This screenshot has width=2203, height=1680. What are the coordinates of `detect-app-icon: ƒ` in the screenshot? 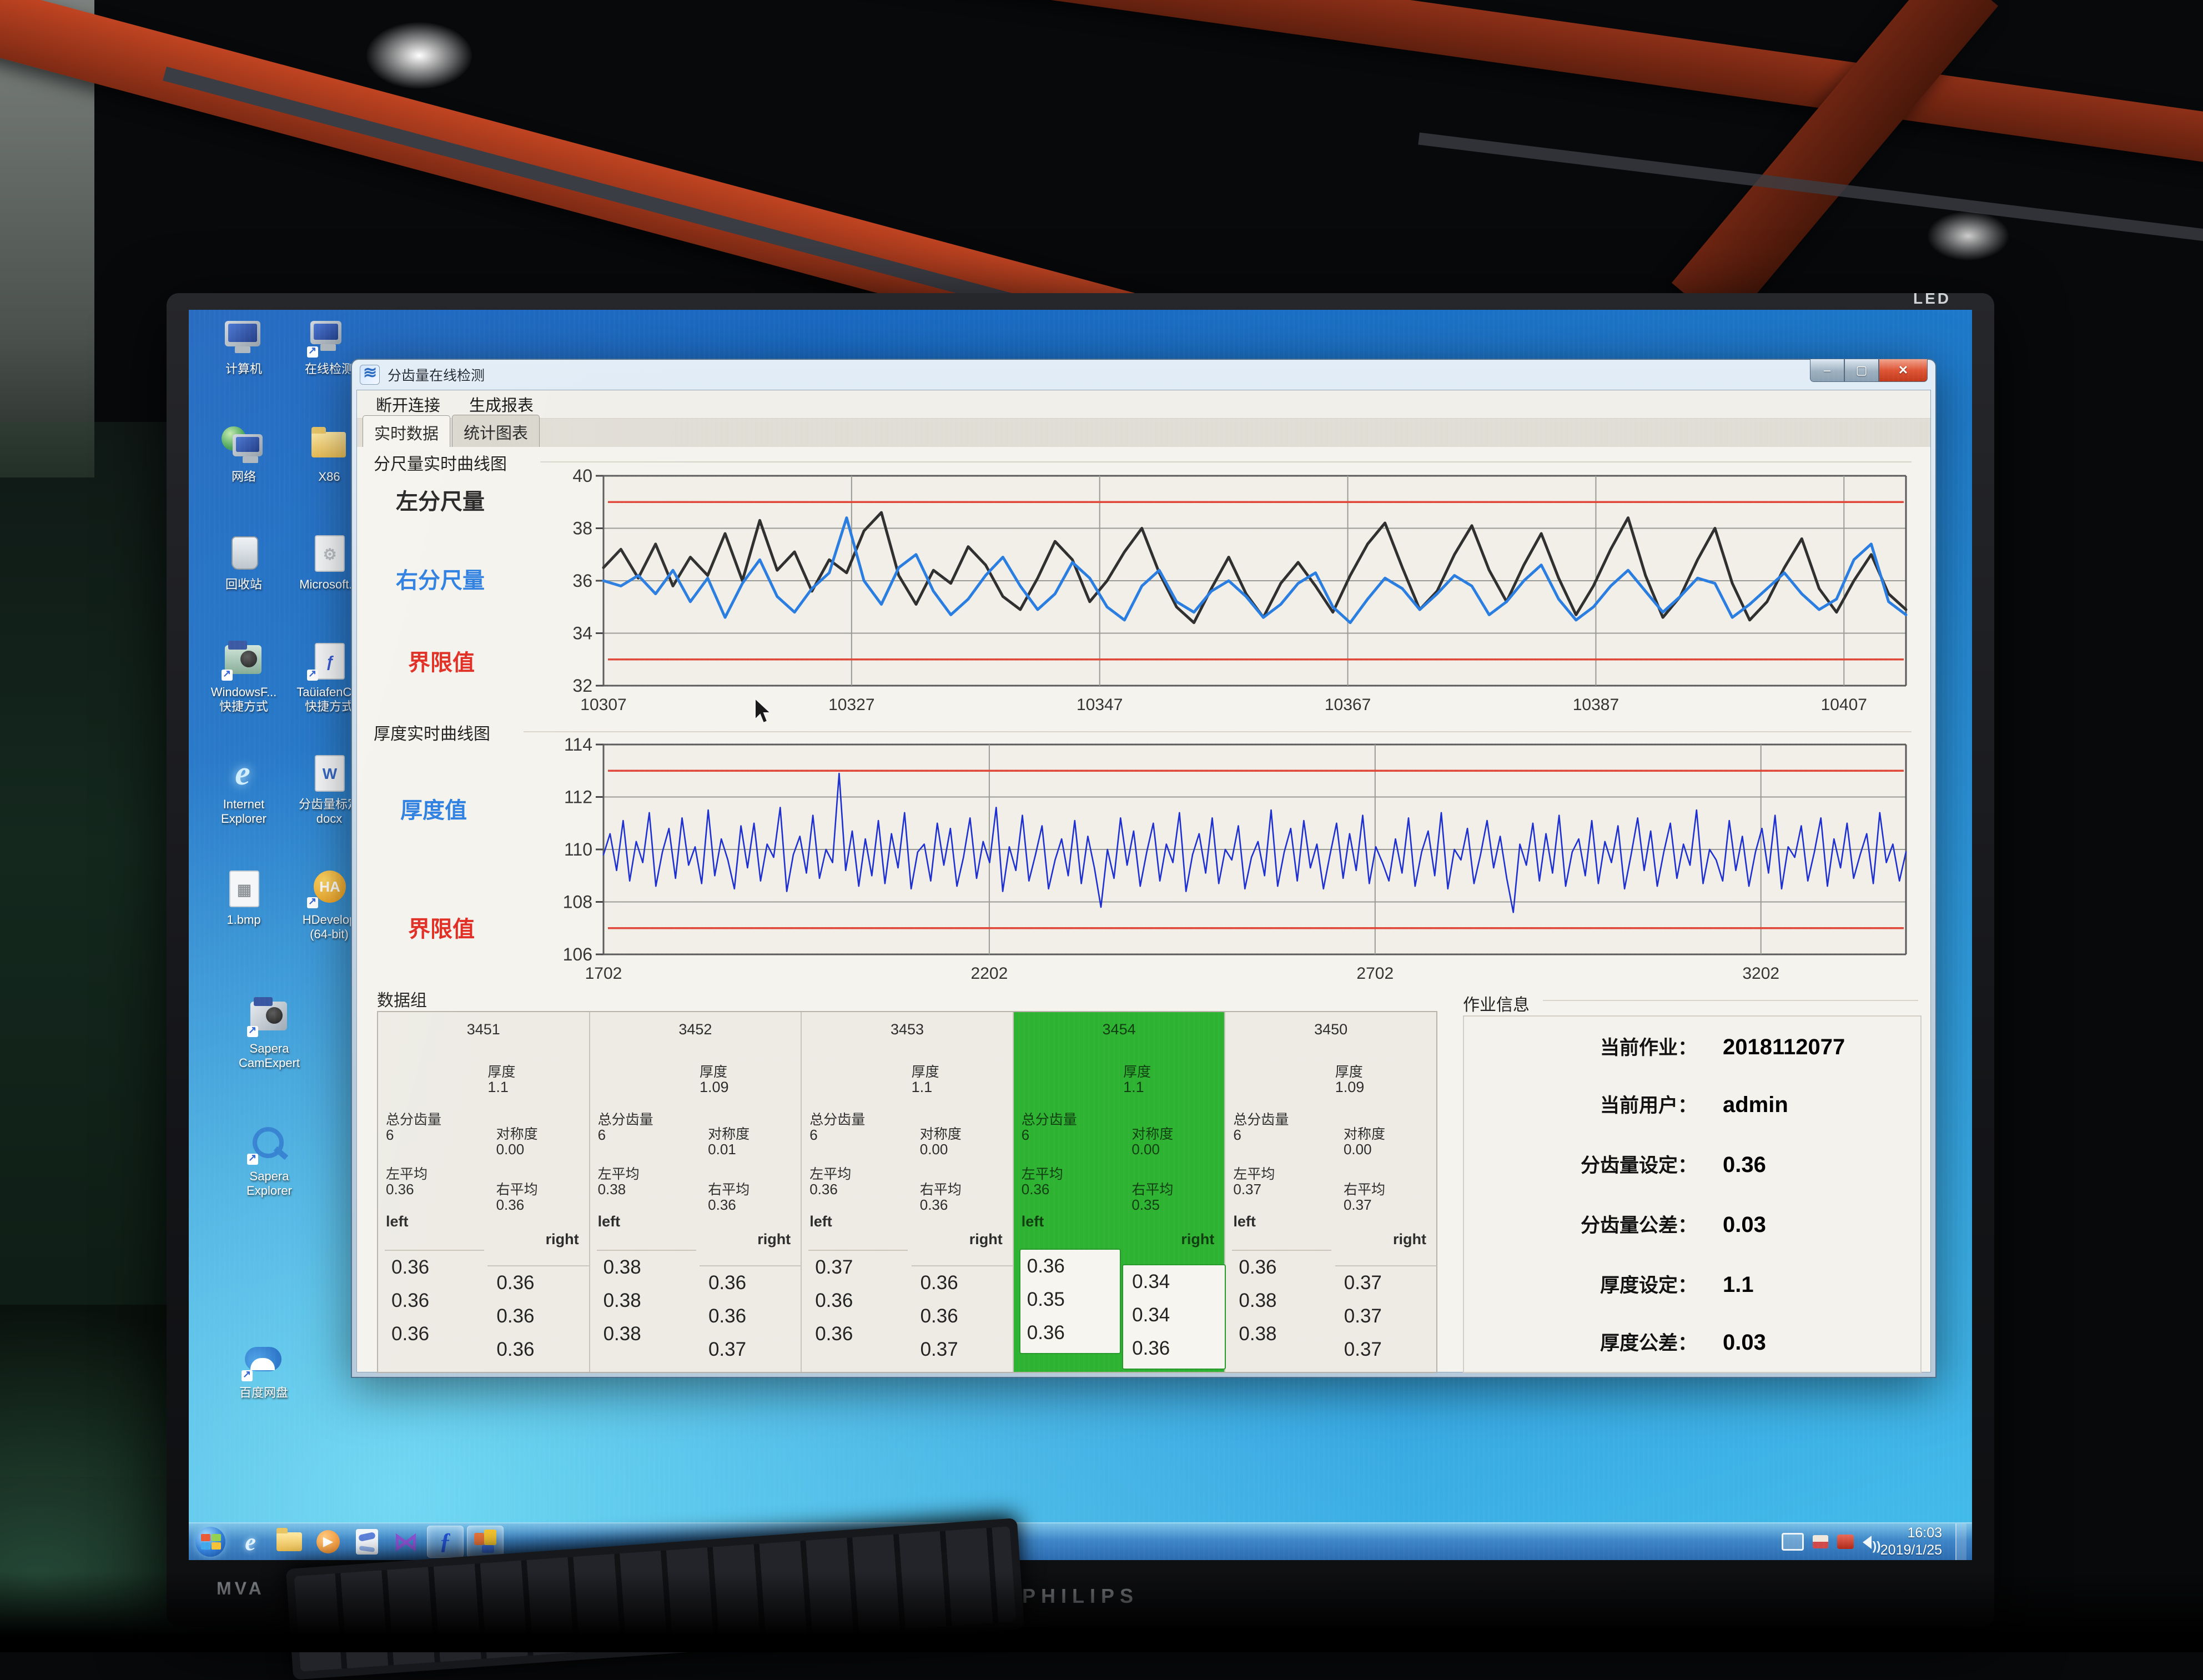 It's located at (445, 1541).